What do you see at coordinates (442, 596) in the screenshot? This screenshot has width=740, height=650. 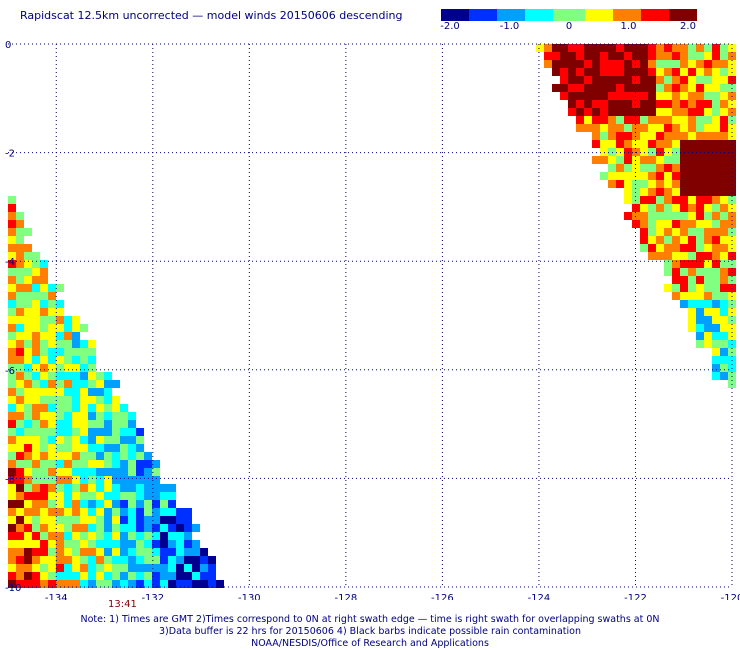 I see `x-tick-label: -126` at bounding box center [442, 596].